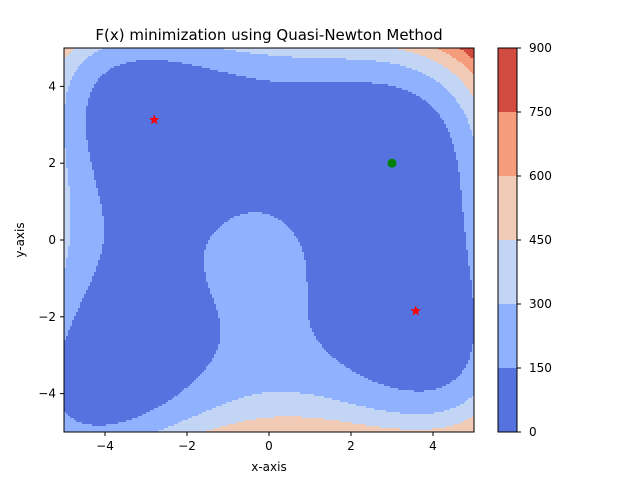 Image resolution: width=640 pixels, height=480 pixels. Describe the element at coordinates (540, 176) in the screenshot. I see `colorbar-tick-label: 600` at that location.